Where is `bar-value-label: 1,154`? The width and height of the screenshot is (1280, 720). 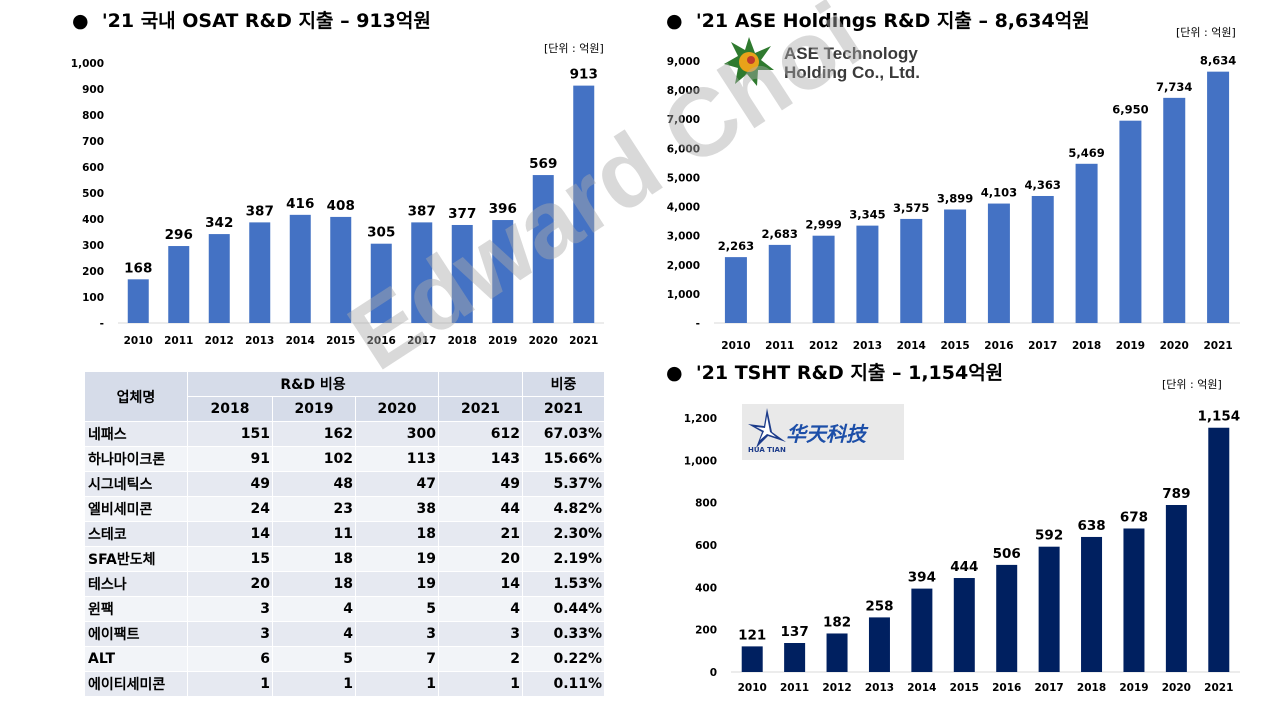 bar-value-label: 1,154 is located at coordinates (1218, 417).